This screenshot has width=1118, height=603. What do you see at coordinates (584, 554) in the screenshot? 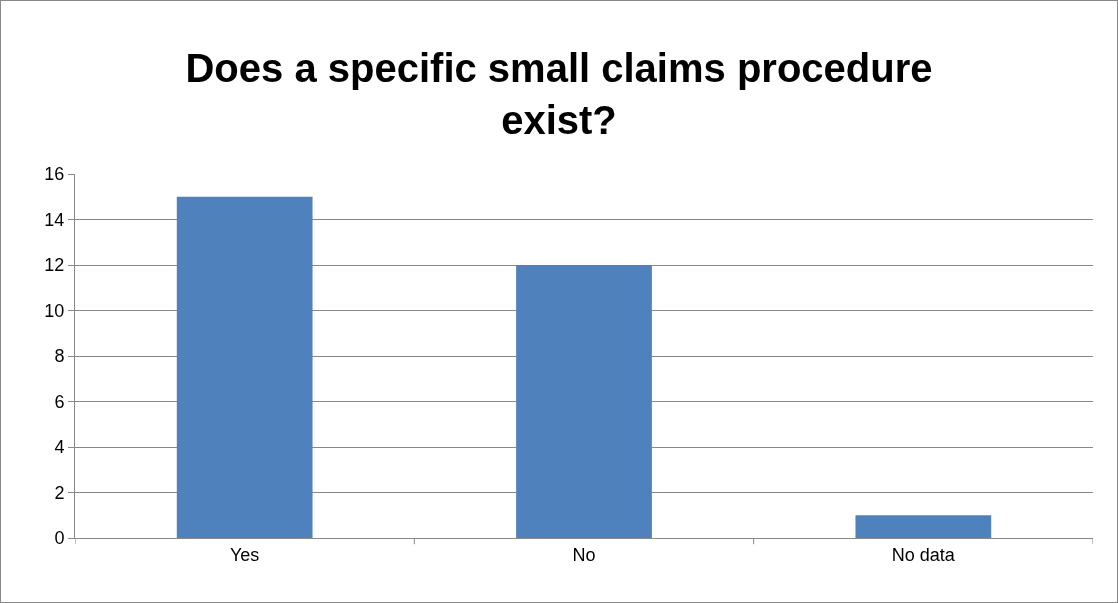
I see `x-tick-label: No` at bounding box center [584, 554].